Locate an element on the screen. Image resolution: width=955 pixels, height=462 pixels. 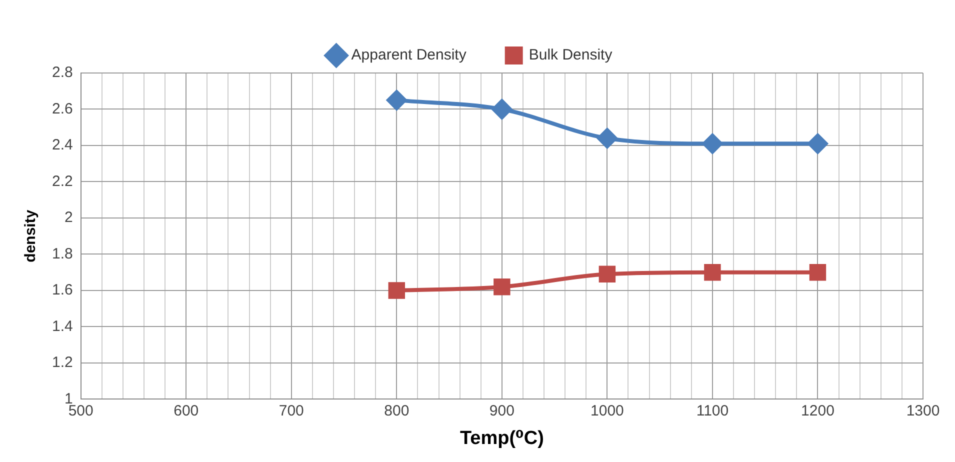
y-tick-label: 2.2 is located at coordinates (62, 181).